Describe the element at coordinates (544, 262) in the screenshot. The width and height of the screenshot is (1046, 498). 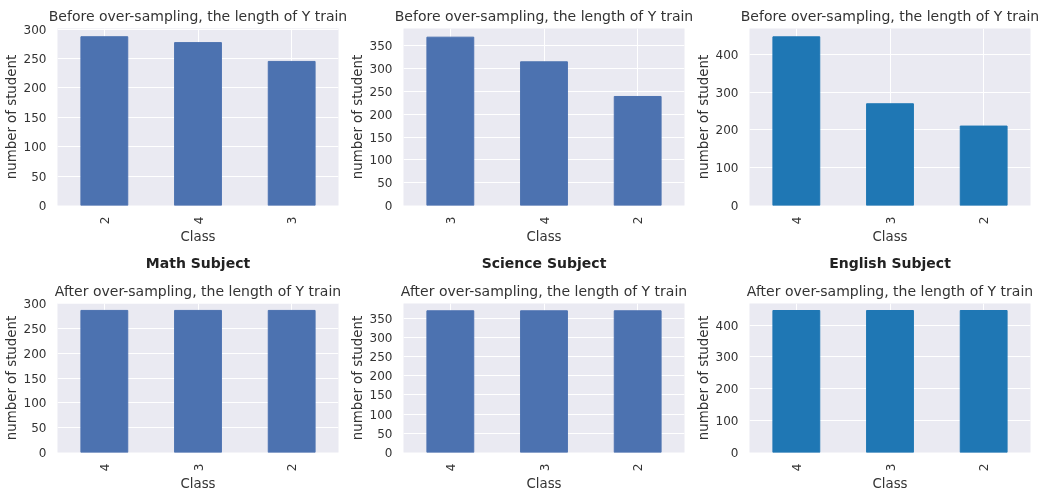
I see `chart-title: Science Subject` at that location.